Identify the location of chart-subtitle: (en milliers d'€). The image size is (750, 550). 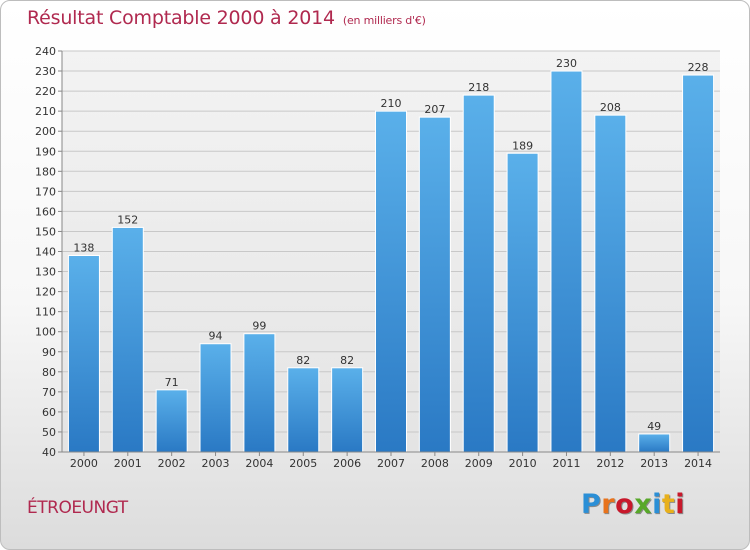
(384, 20).